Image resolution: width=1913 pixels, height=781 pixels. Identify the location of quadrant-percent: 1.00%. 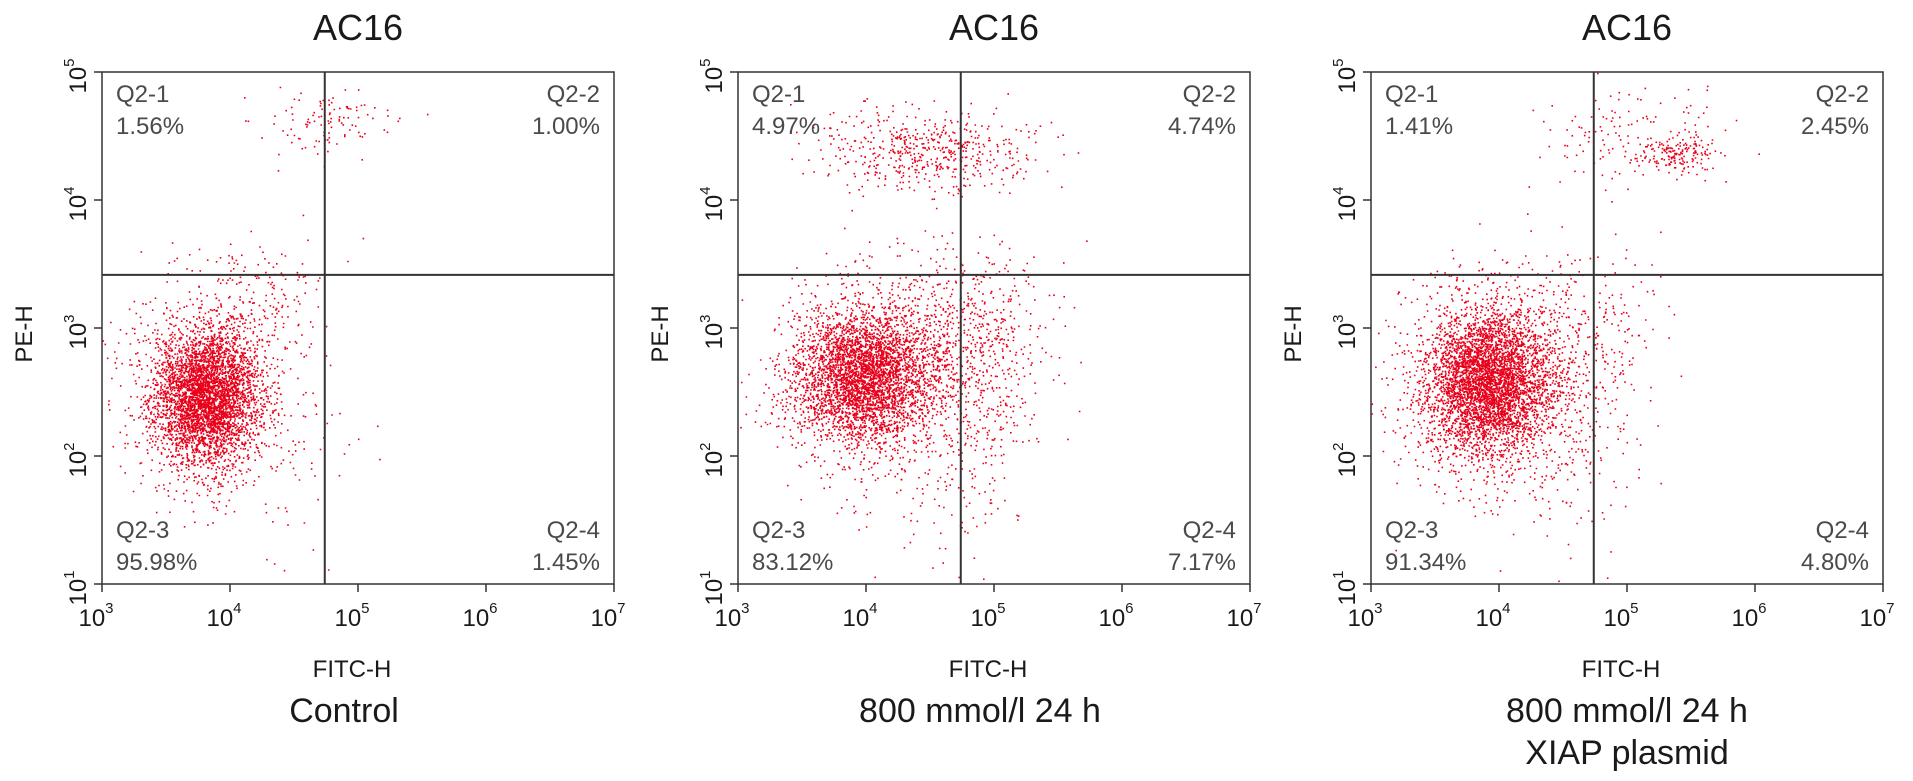
(566, 126).